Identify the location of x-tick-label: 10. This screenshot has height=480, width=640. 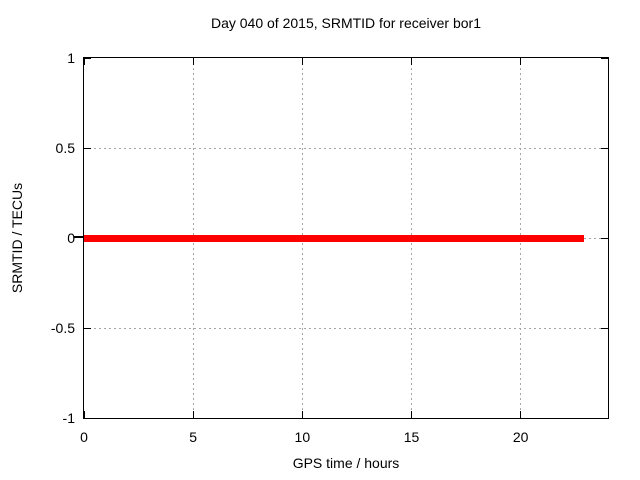
(302, 437).